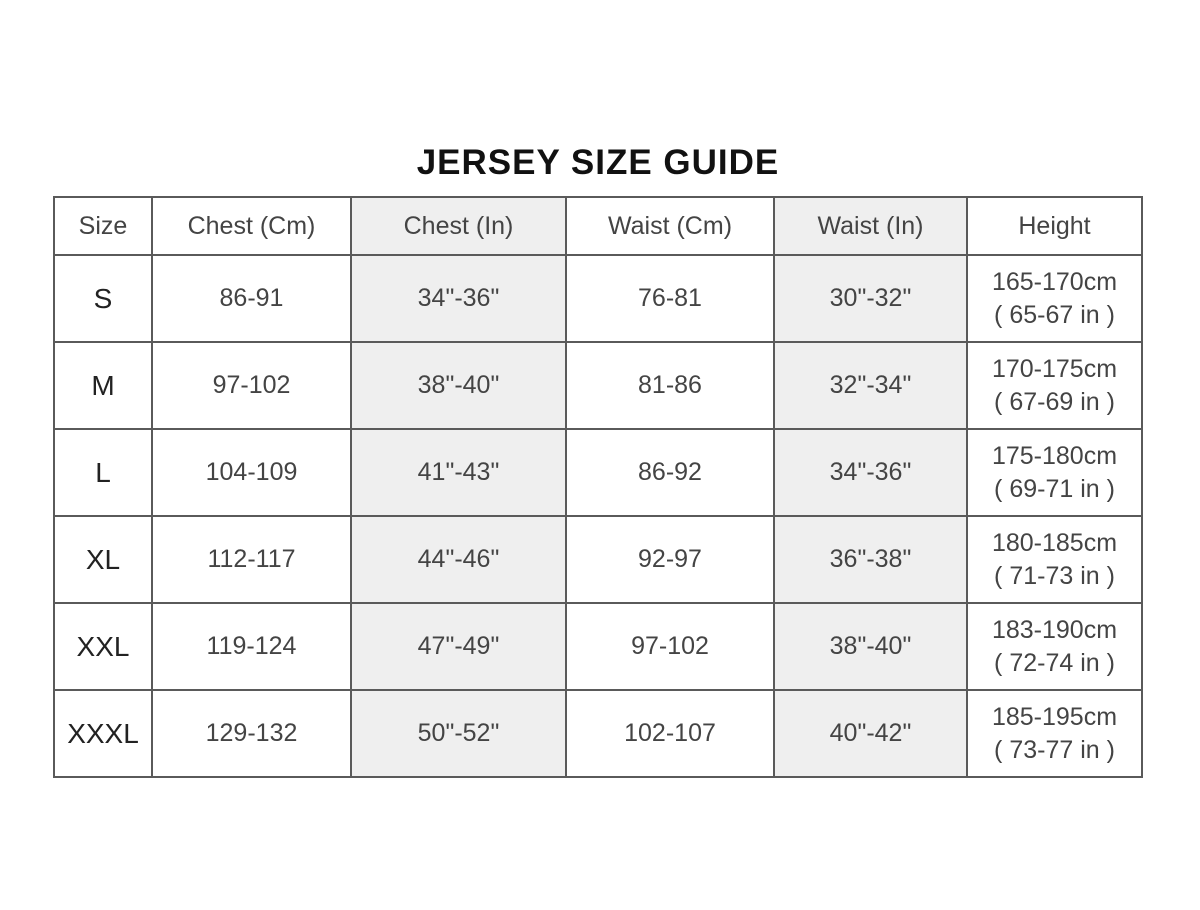  Describe the element at coordinates (870, 226) in the screenshot. I see `column-header-waist-in: Waist (In)` at that location.